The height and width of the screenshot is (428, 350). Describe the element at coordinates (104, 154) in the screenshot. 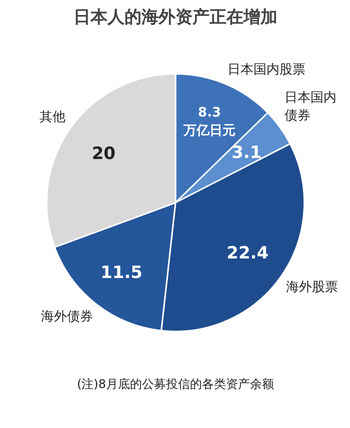

I see `data-label: 20` at that location.